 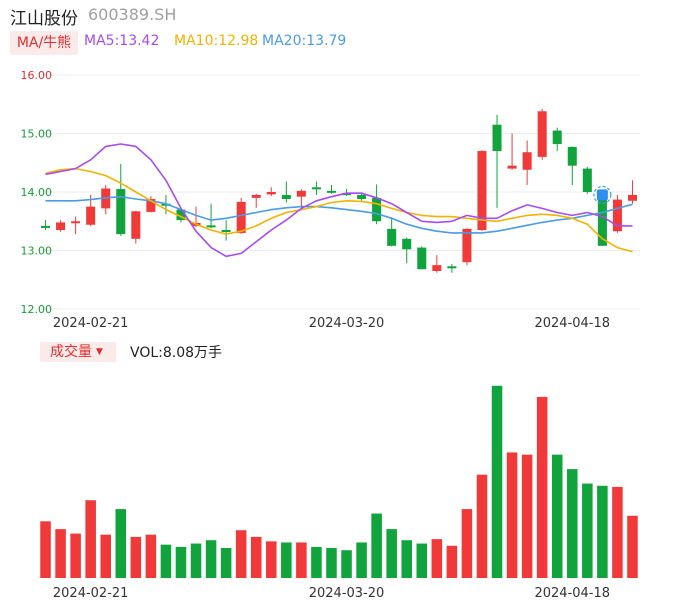 I want to click on signal-marker-icon, so click(x=602, y=195).